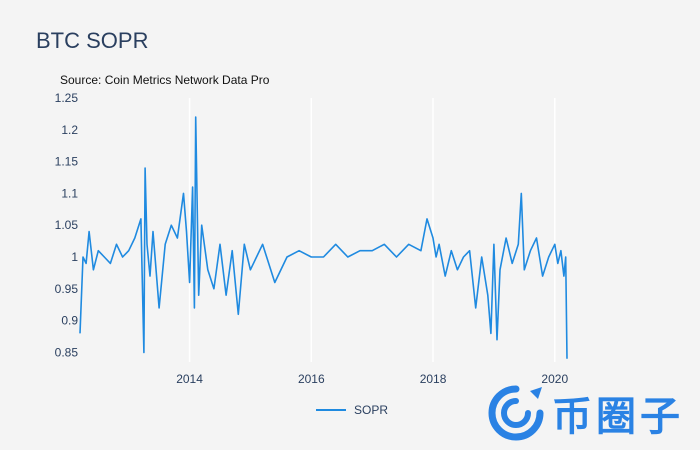  Describe the element at coordinates (69, 321) in the screenshot. I see `y-tick-label: 0.9` at that location.